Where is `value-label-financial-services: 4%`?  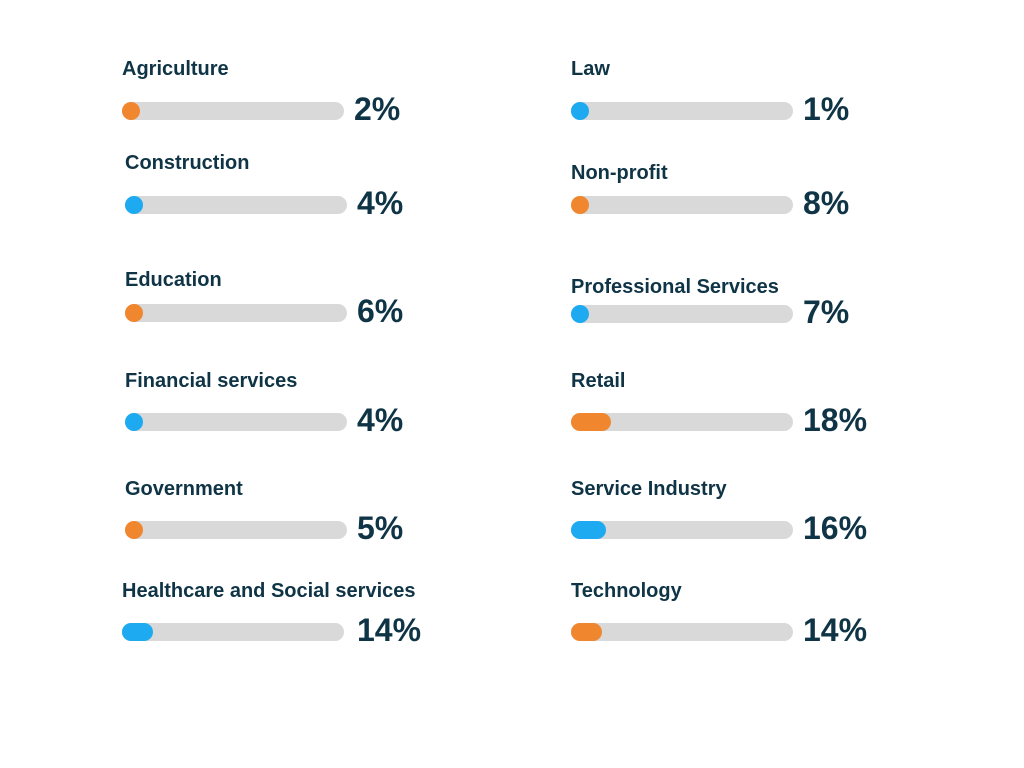 value-label-financial-services: 4% is located at coordinates (380, 420).